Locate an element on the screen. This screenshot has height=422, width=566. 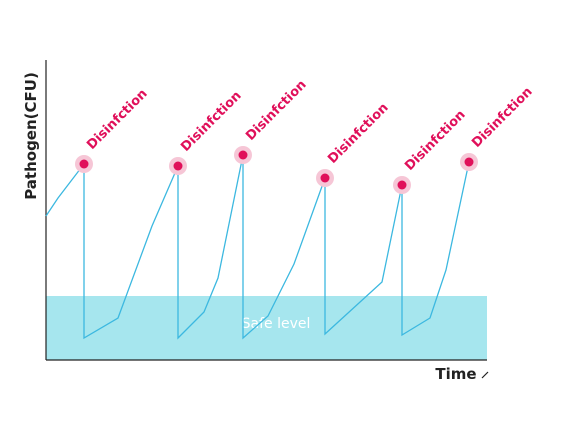
x-axis-label: Time is located at coordinates (455, 374).